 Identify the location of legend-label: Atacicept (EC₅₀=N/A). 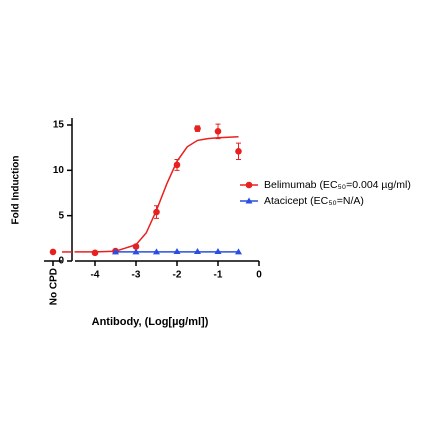
(314, 201).